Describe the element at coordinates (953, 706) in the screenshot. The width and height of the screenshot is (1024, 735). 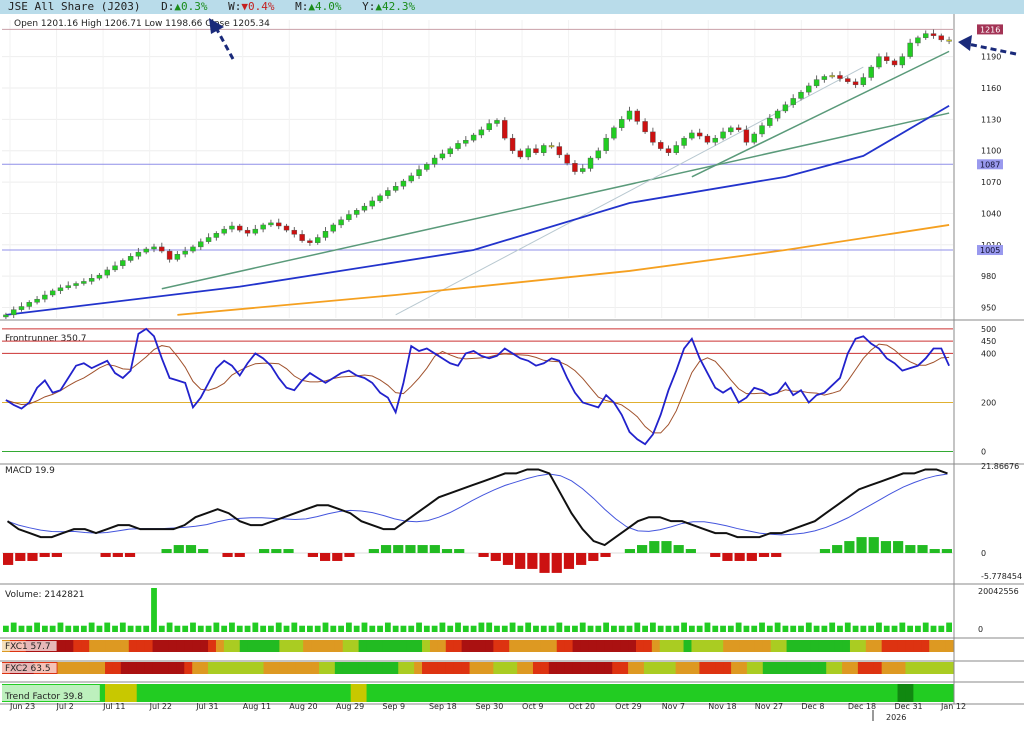
I see `x-axis-tick: Jan 12` at that location.